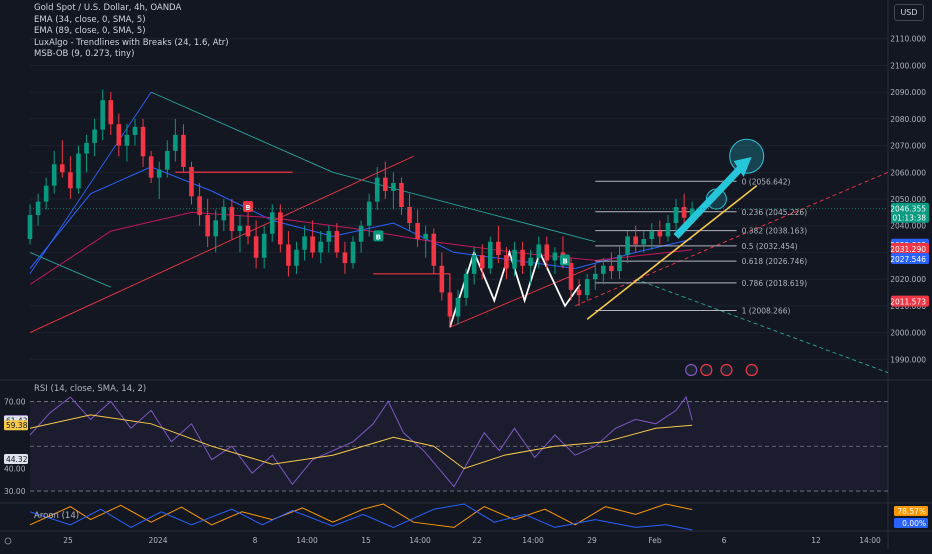 This screenshot has width=932, height=554. I want to click on price-tag: 2011.573, so click(908, 302).